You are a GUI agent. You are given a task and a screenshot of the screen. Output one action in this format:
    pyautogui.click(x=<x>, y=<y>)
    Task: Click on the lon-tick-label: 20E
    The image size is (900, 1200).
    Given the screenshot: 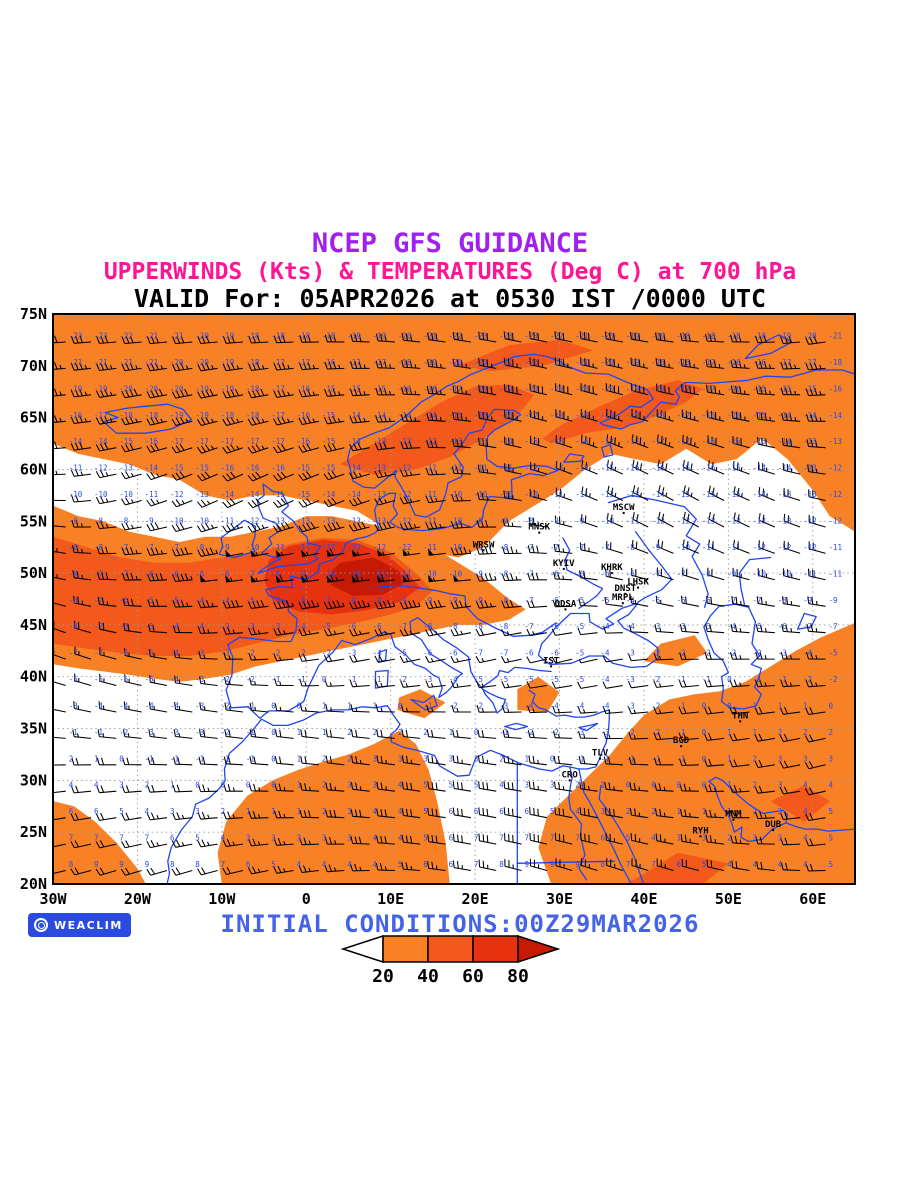 What is the action you would take?
    pyautogui.click(x=475, y=899)
    